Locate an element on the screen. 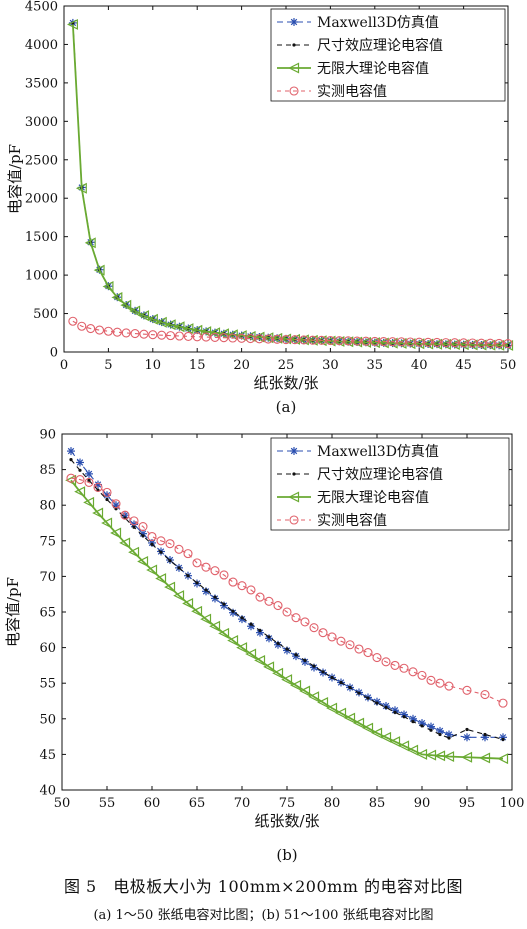  legend-box is located at coordinates (390, 484).